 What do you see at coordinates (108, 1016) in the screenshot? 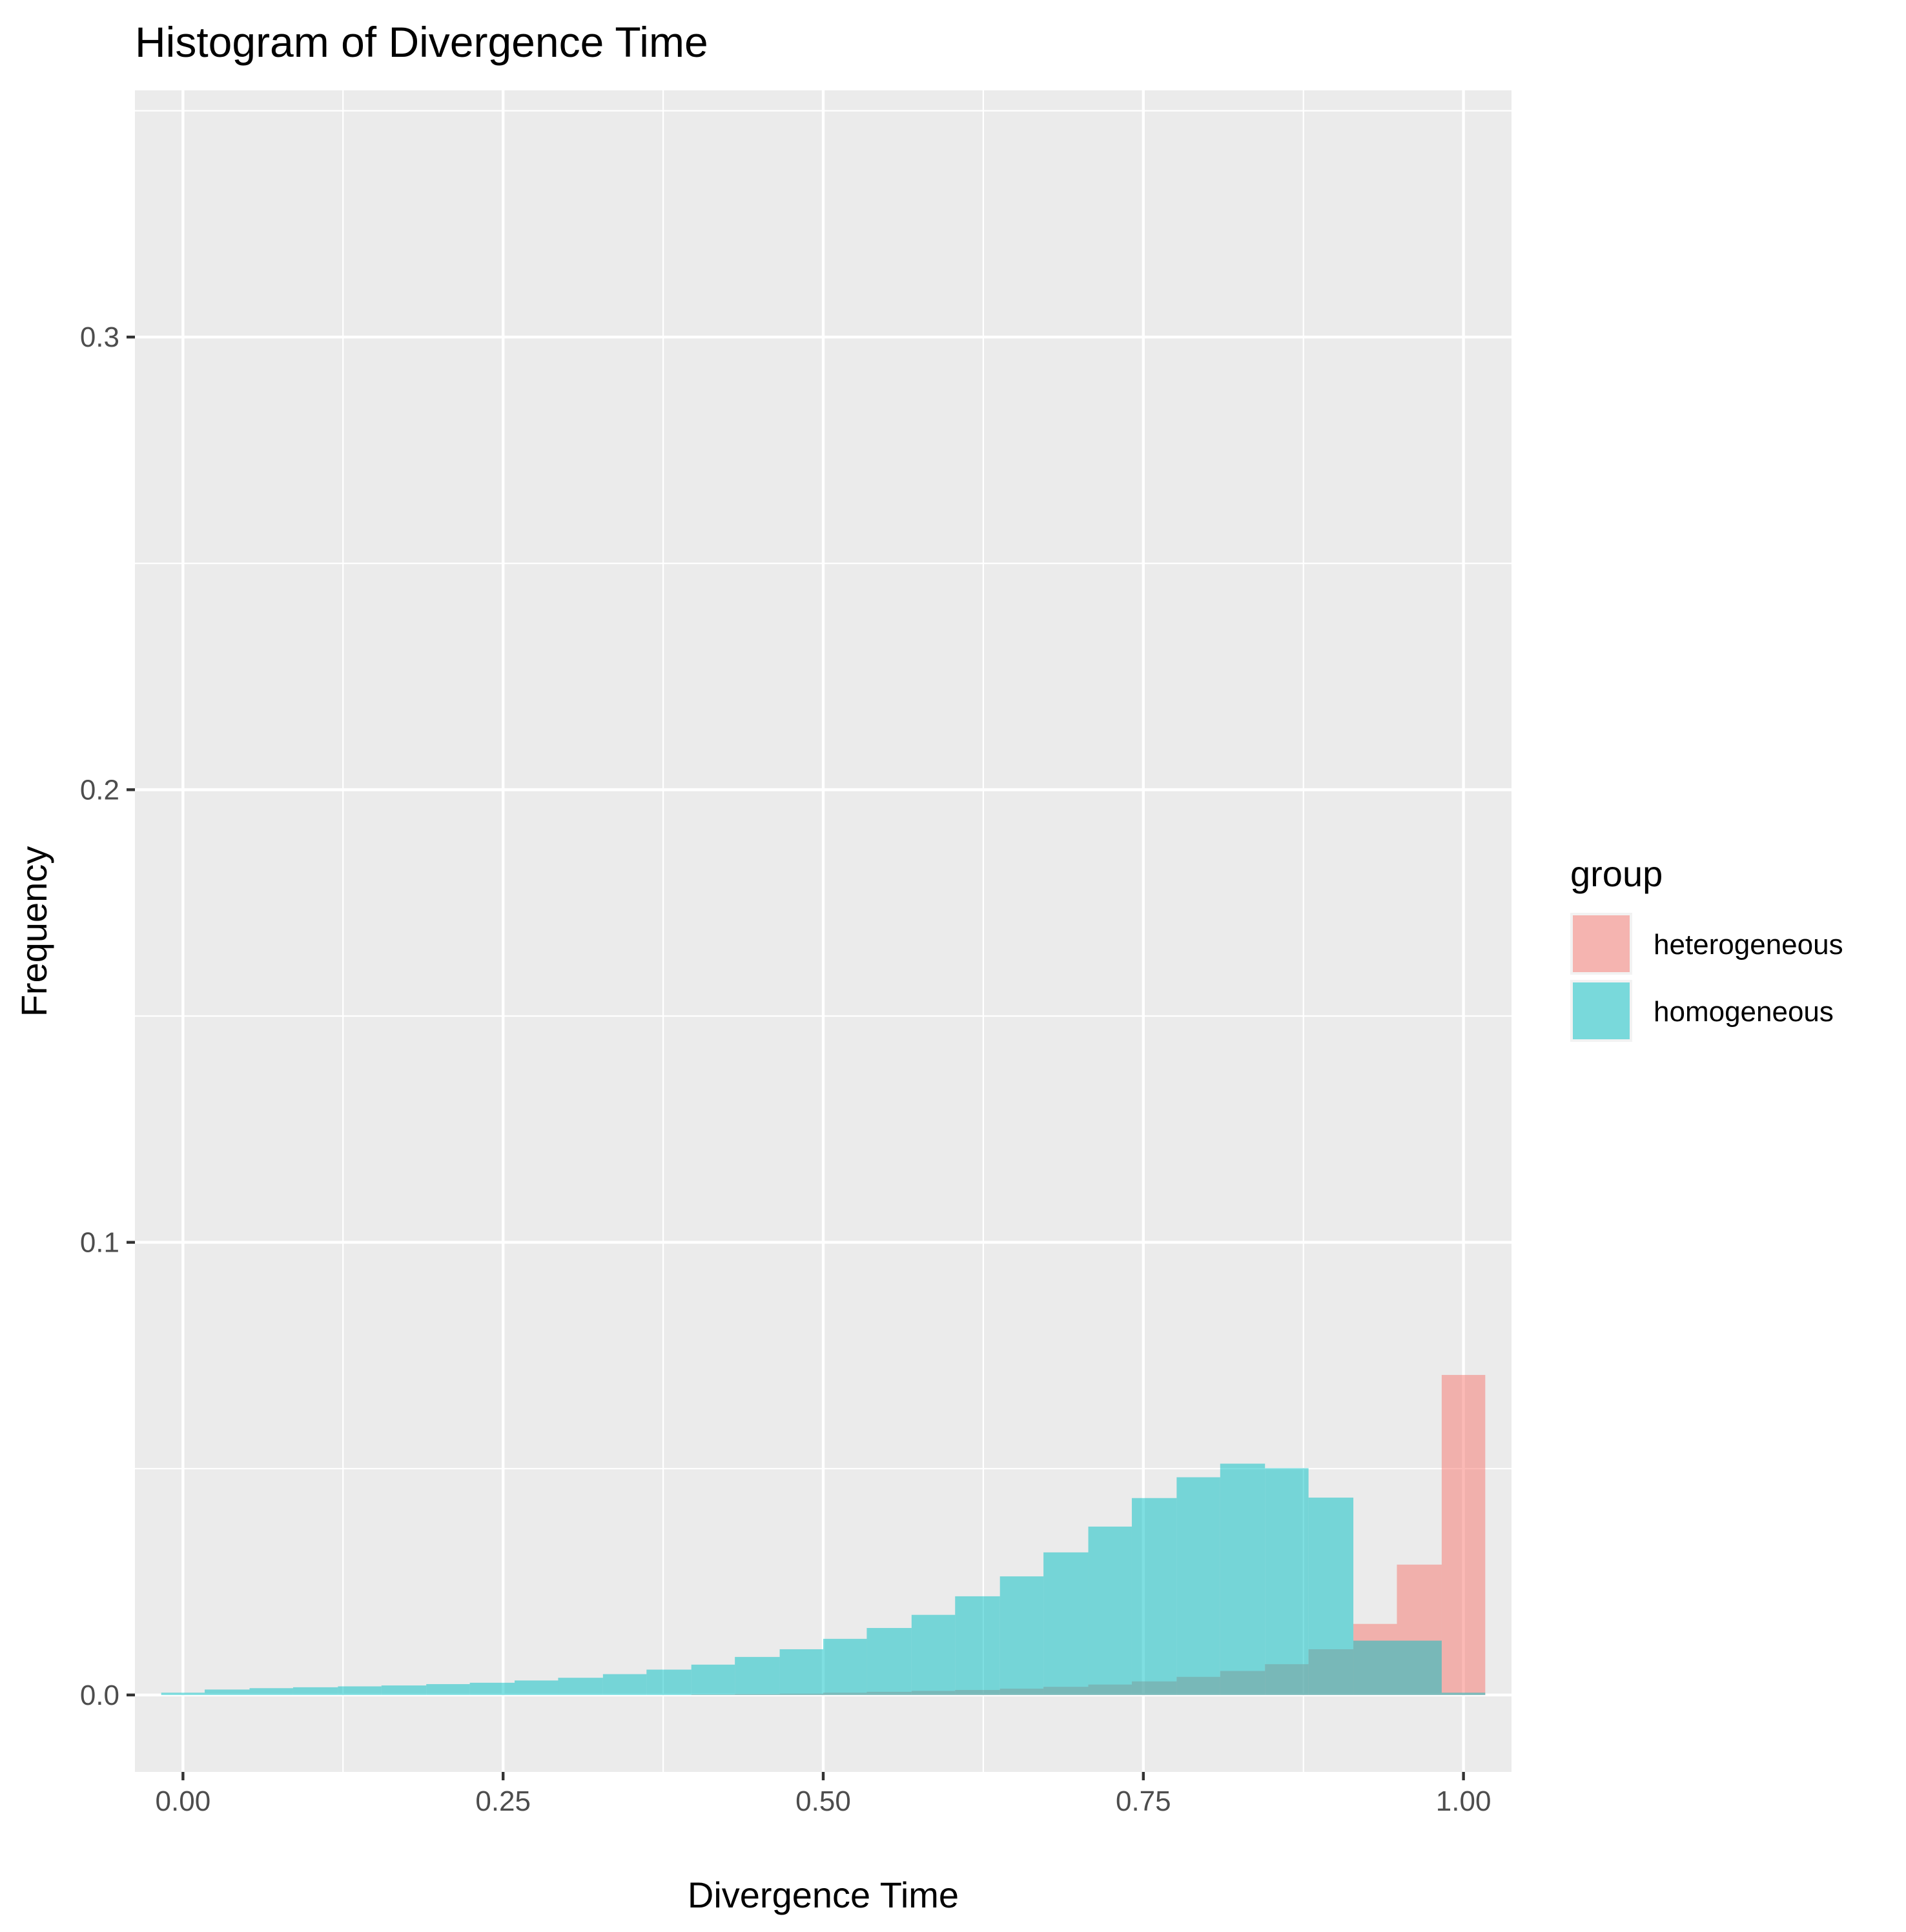
I see `y-axis: 0.0 0.1 0.2 0.3` at bounding box center [108, 1016].